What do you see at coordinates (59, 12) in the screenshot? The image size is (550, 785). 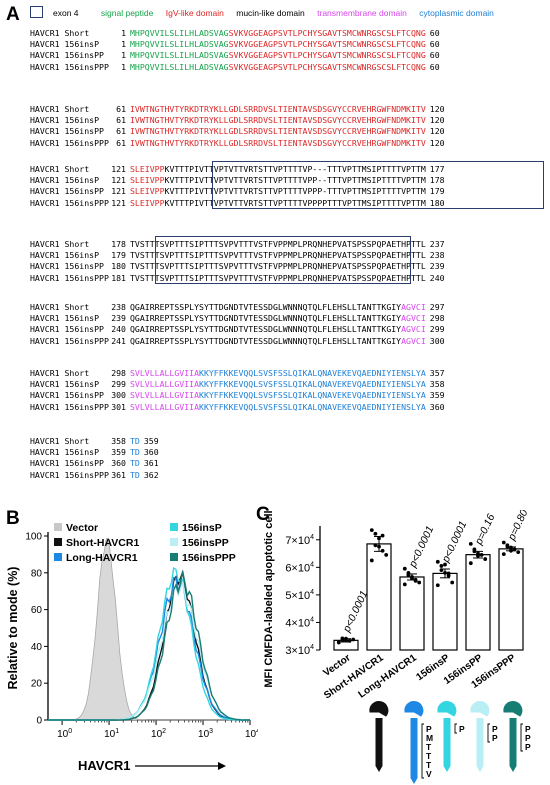 I see `legend-exon4: exon 4` at bounding box center [59, 12].